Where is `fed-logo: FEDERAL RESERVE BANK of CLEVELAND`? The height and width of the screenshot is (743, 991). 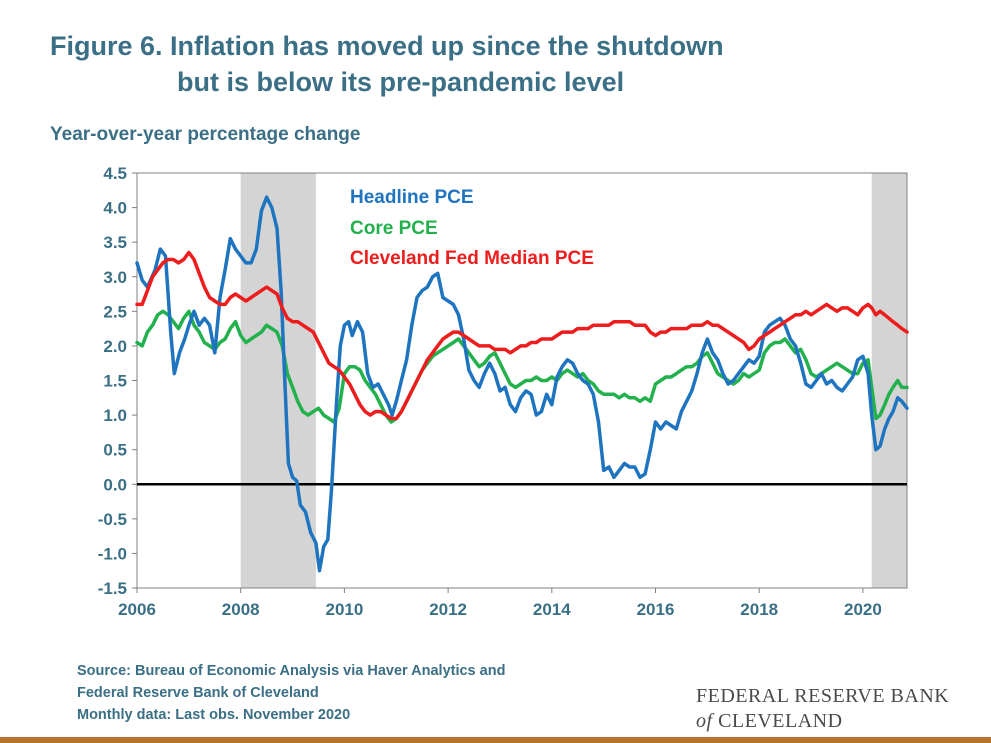 fed-logo: FEDERAL RESERVE BANK of CLEVELAND is located at coordinates (822, 709).